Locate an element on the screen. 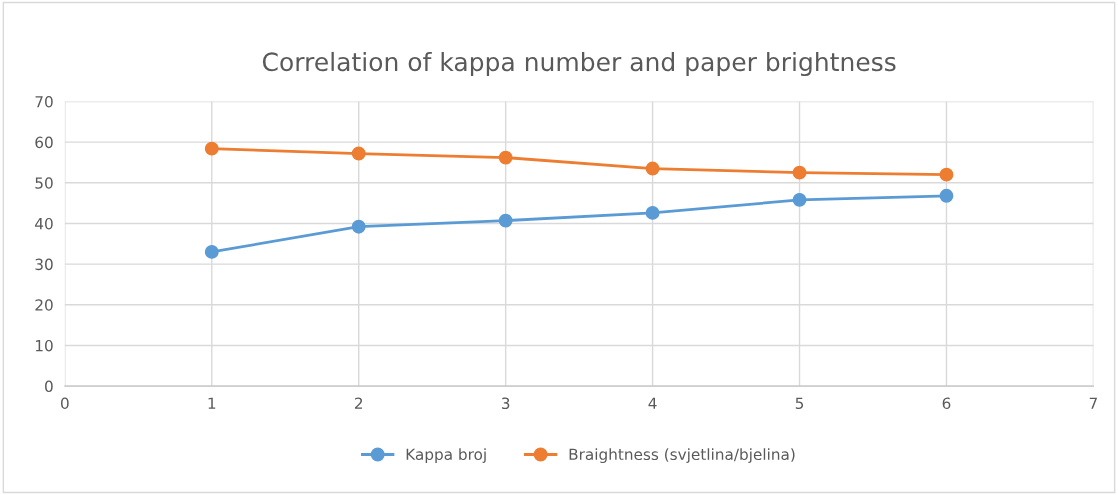 The width and height of the screenshot is (1118, 495). x-tick-label: 2 is located at coordinates (358, 403).